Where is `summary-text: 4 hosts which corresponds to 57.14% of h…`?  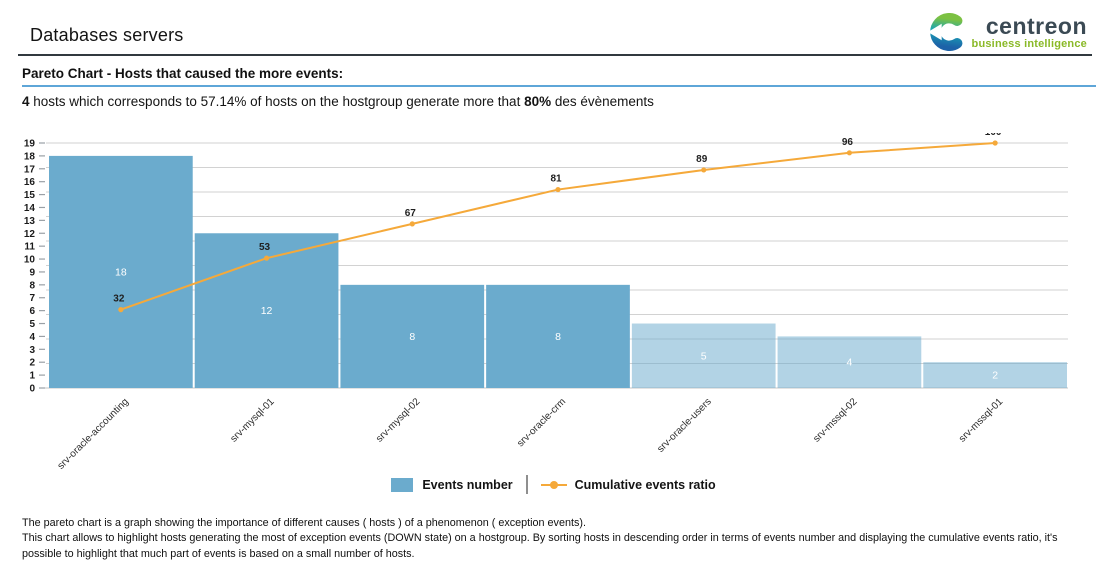
summary-text: 4 hosts which corresponds to 57.14% of h… is located at coordinates (338, 101).